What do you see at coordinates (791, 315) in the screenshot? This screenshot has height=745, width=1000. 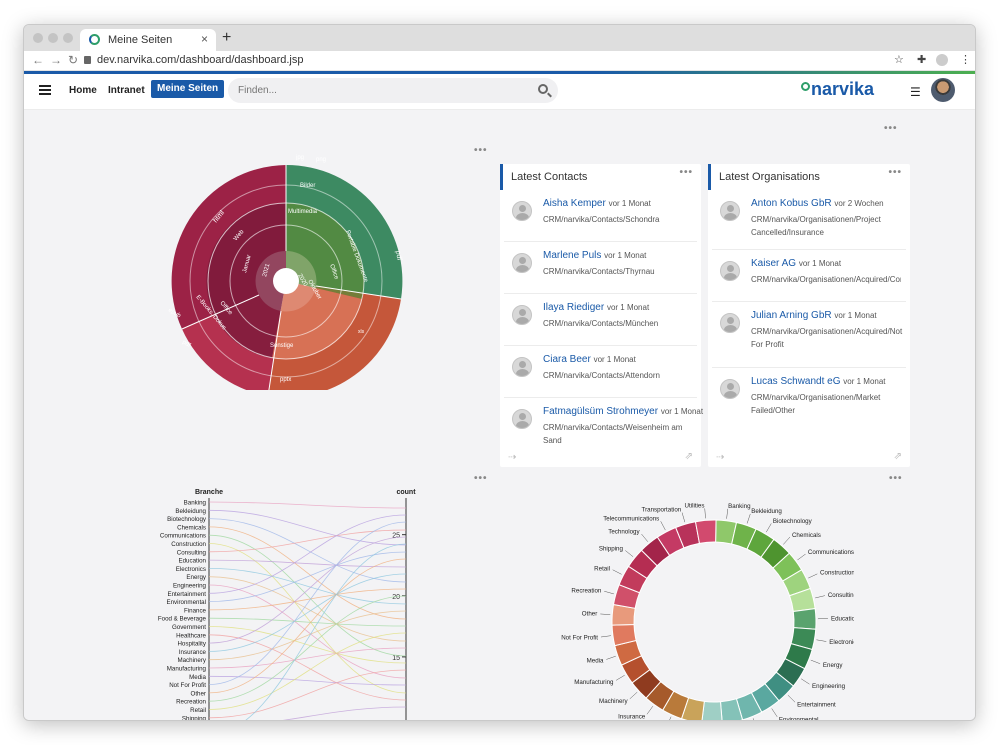 I see `organisation-name: Julian Arning GbR` at bounding box center [791, 315].